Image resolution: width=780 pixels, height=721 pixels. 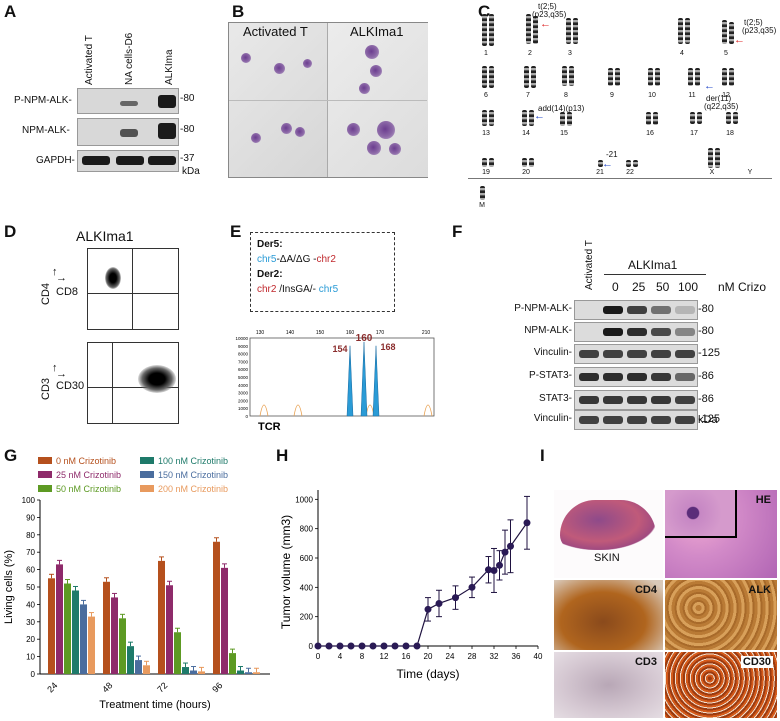 What do you see at coordinates (550, 375) in the screenshot?
I see `f-row-label: P-STAT3-` at bounding box center [550, 375].